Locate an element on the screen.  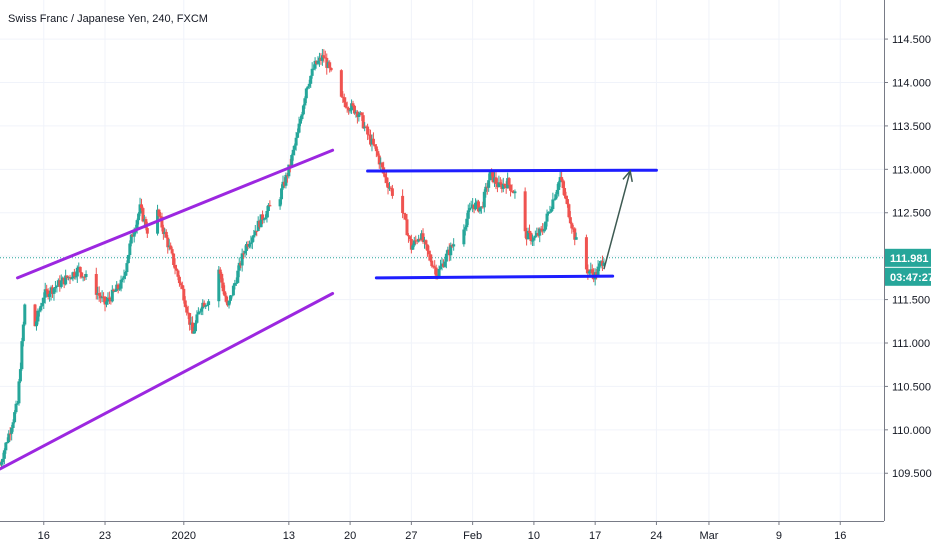
channel-lower is located at coordinates (167, 381).